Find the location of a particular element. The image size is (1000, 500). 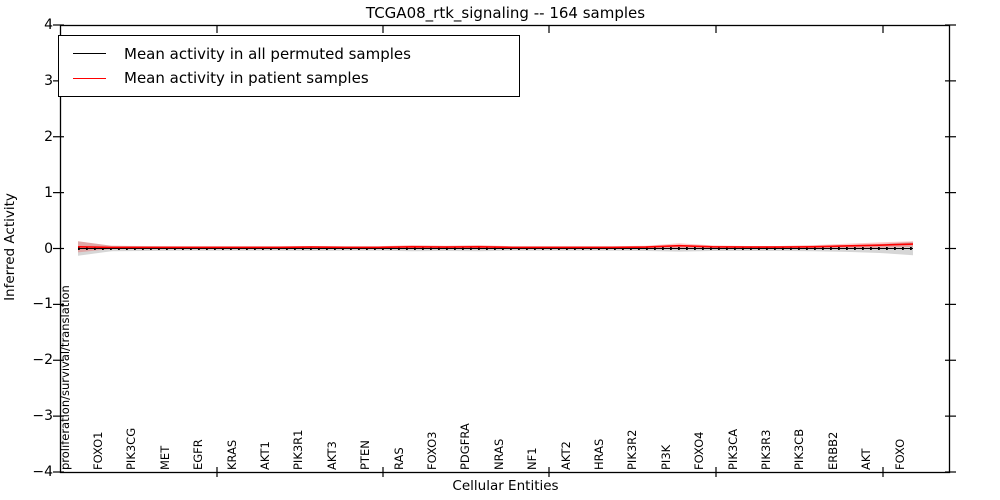

x-category-label: PIK3R1 is located at coordinates (298, 450).